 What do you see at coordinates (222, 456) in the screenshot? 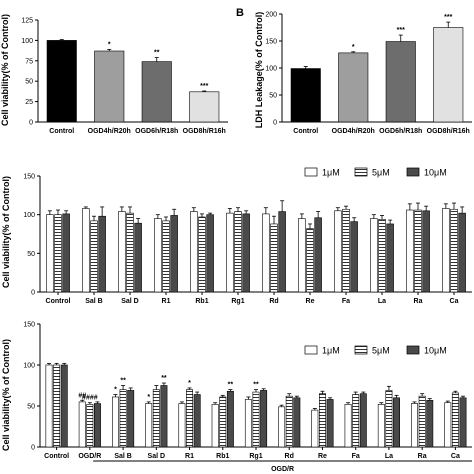
I see `panel-d-x-tick-label: Rb1` at bounding box center [222, 456].